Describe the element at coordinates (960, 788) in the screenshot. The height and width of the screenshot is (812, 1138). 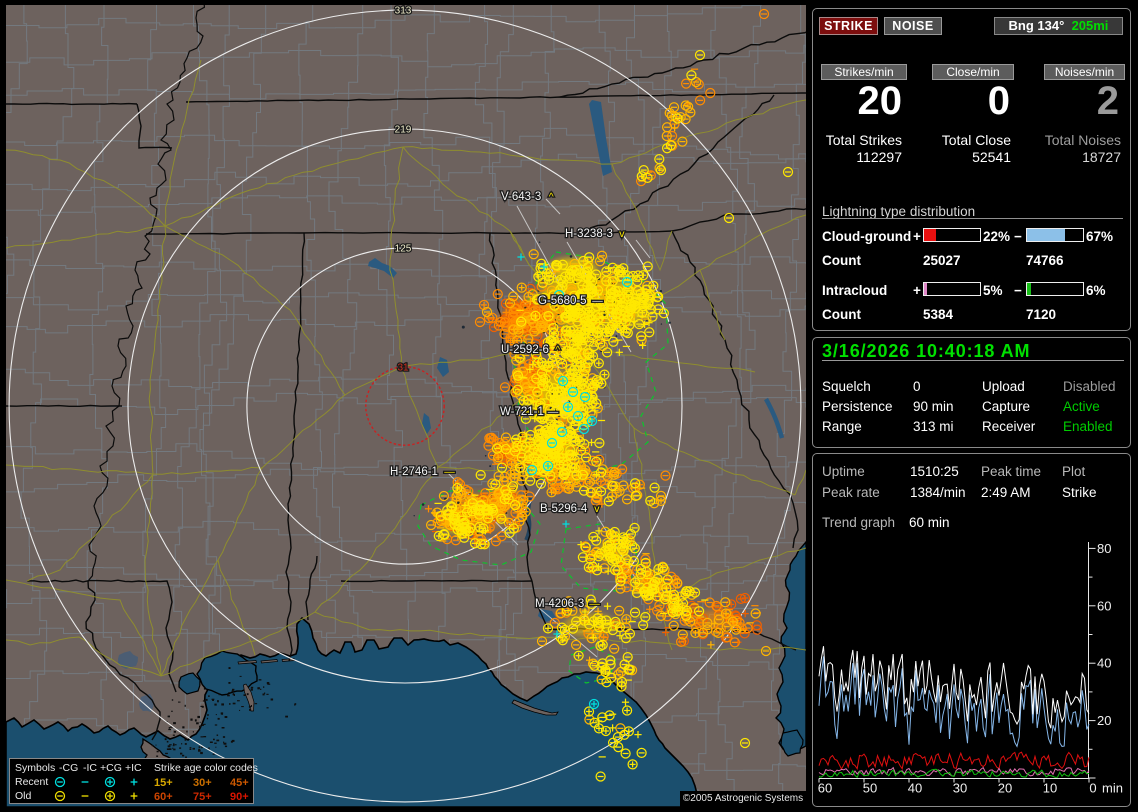
I see `svg-text: 30` at that location.